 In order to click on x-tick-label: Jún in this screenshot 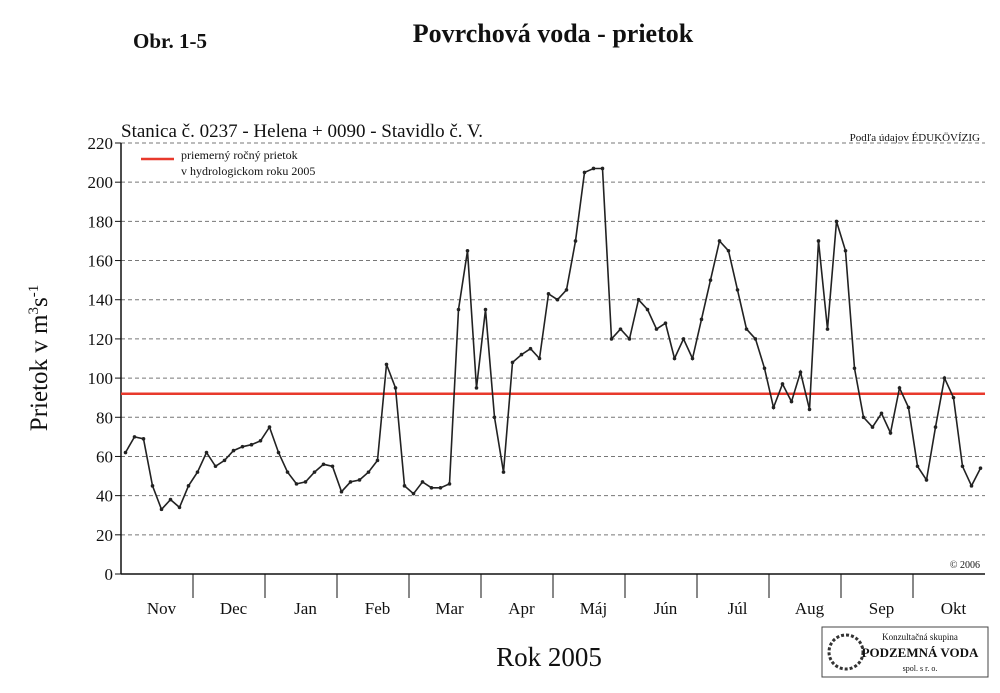, I will do `click(666, 608)`.